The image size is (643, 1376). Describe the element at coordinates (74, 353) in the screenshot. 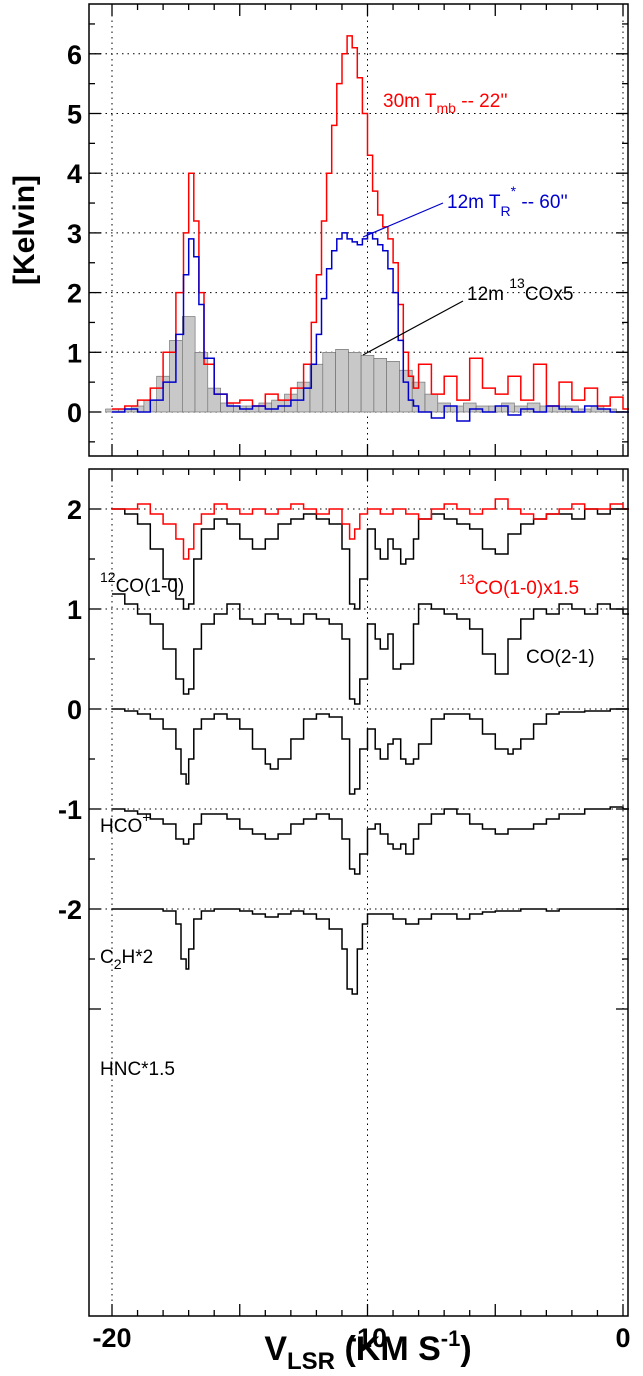

I see `top-ytick-label: 1` at that location.